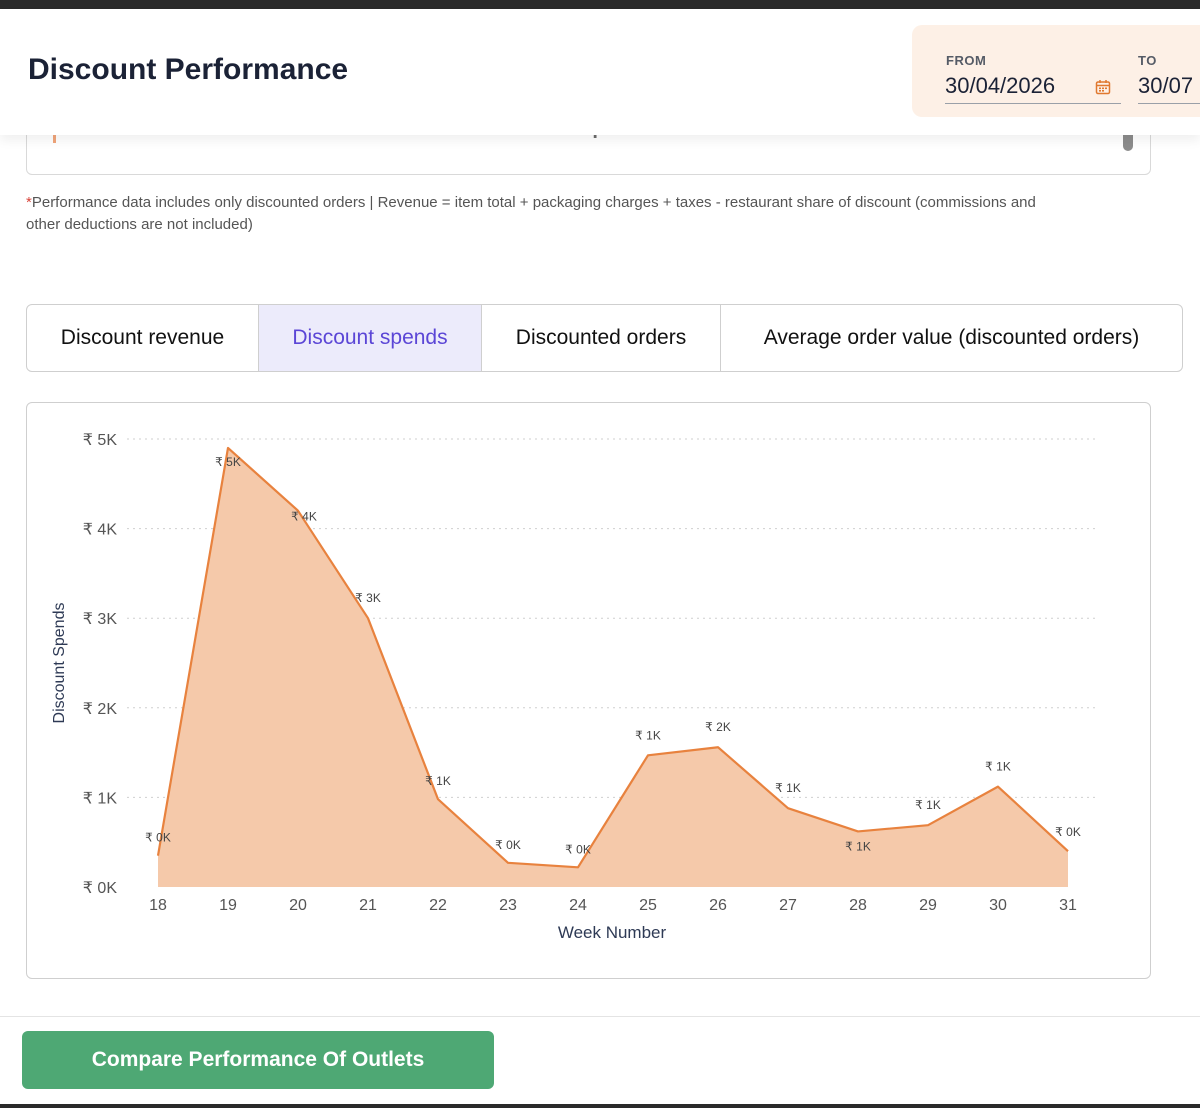 The image size is (1200, 1108). I want to click on y-tick-label: ₹ 2K, so click(100, 709).